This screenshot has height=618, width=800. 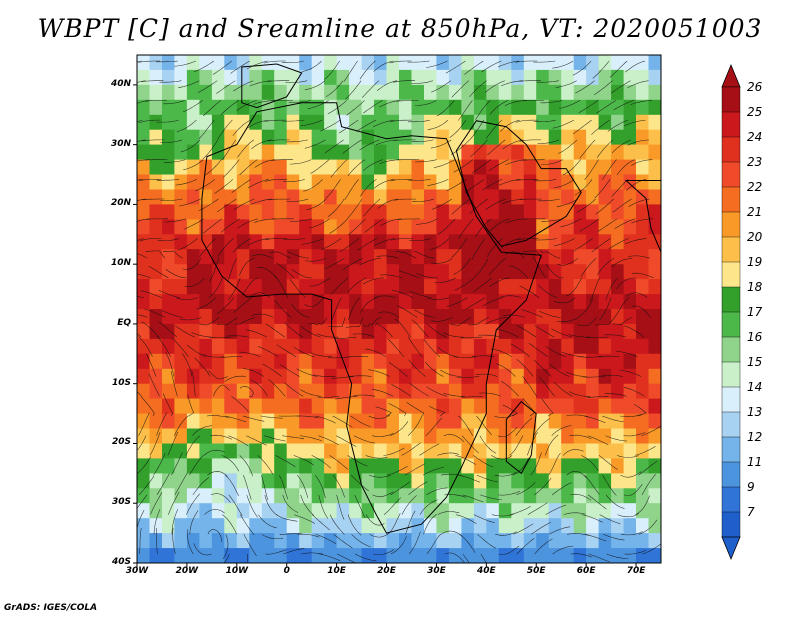 I want to click on colorbar-swatch, so click(x=731, y=149).